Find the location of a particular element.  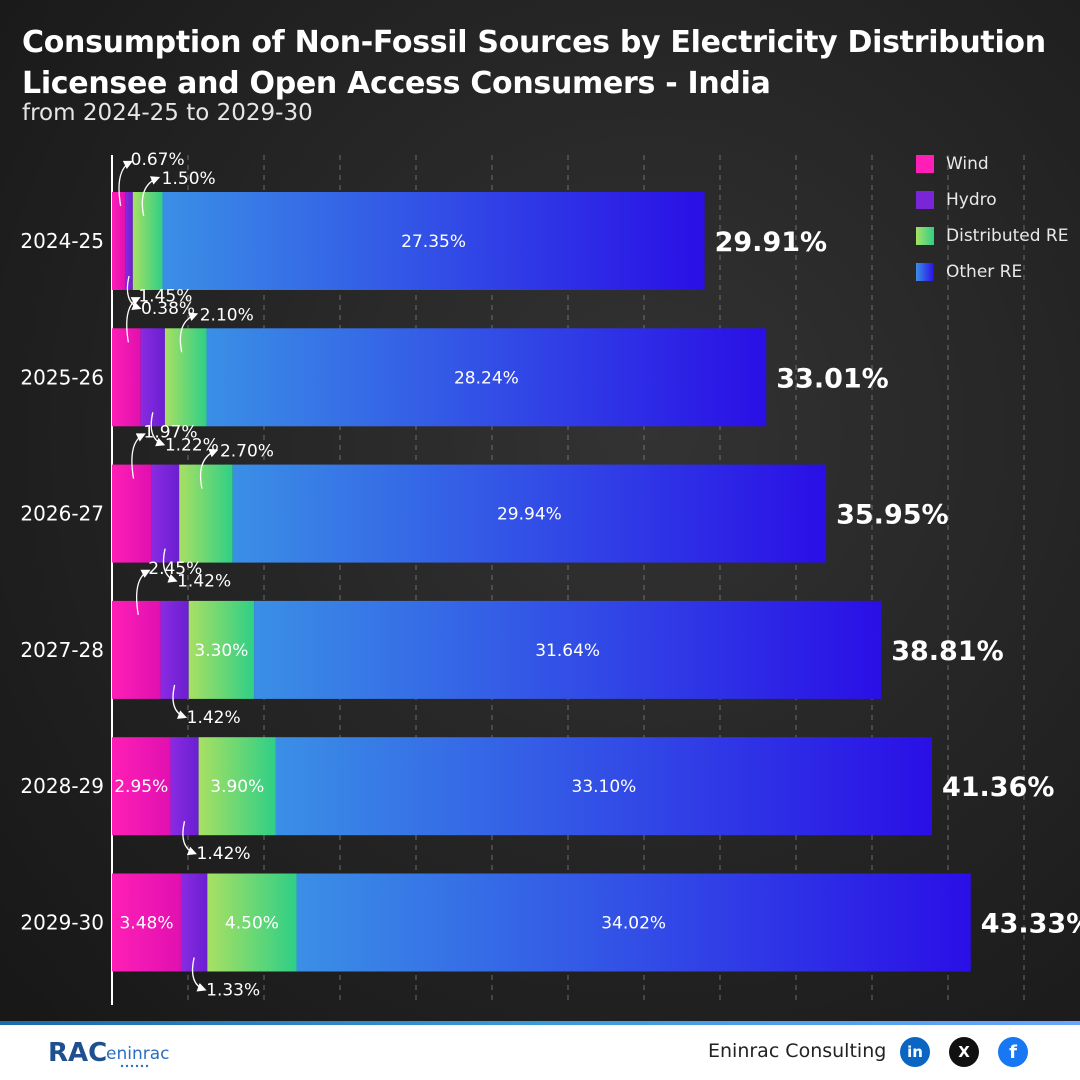

legend-item-hydro: Hydro is located at coordinates (992, 200).